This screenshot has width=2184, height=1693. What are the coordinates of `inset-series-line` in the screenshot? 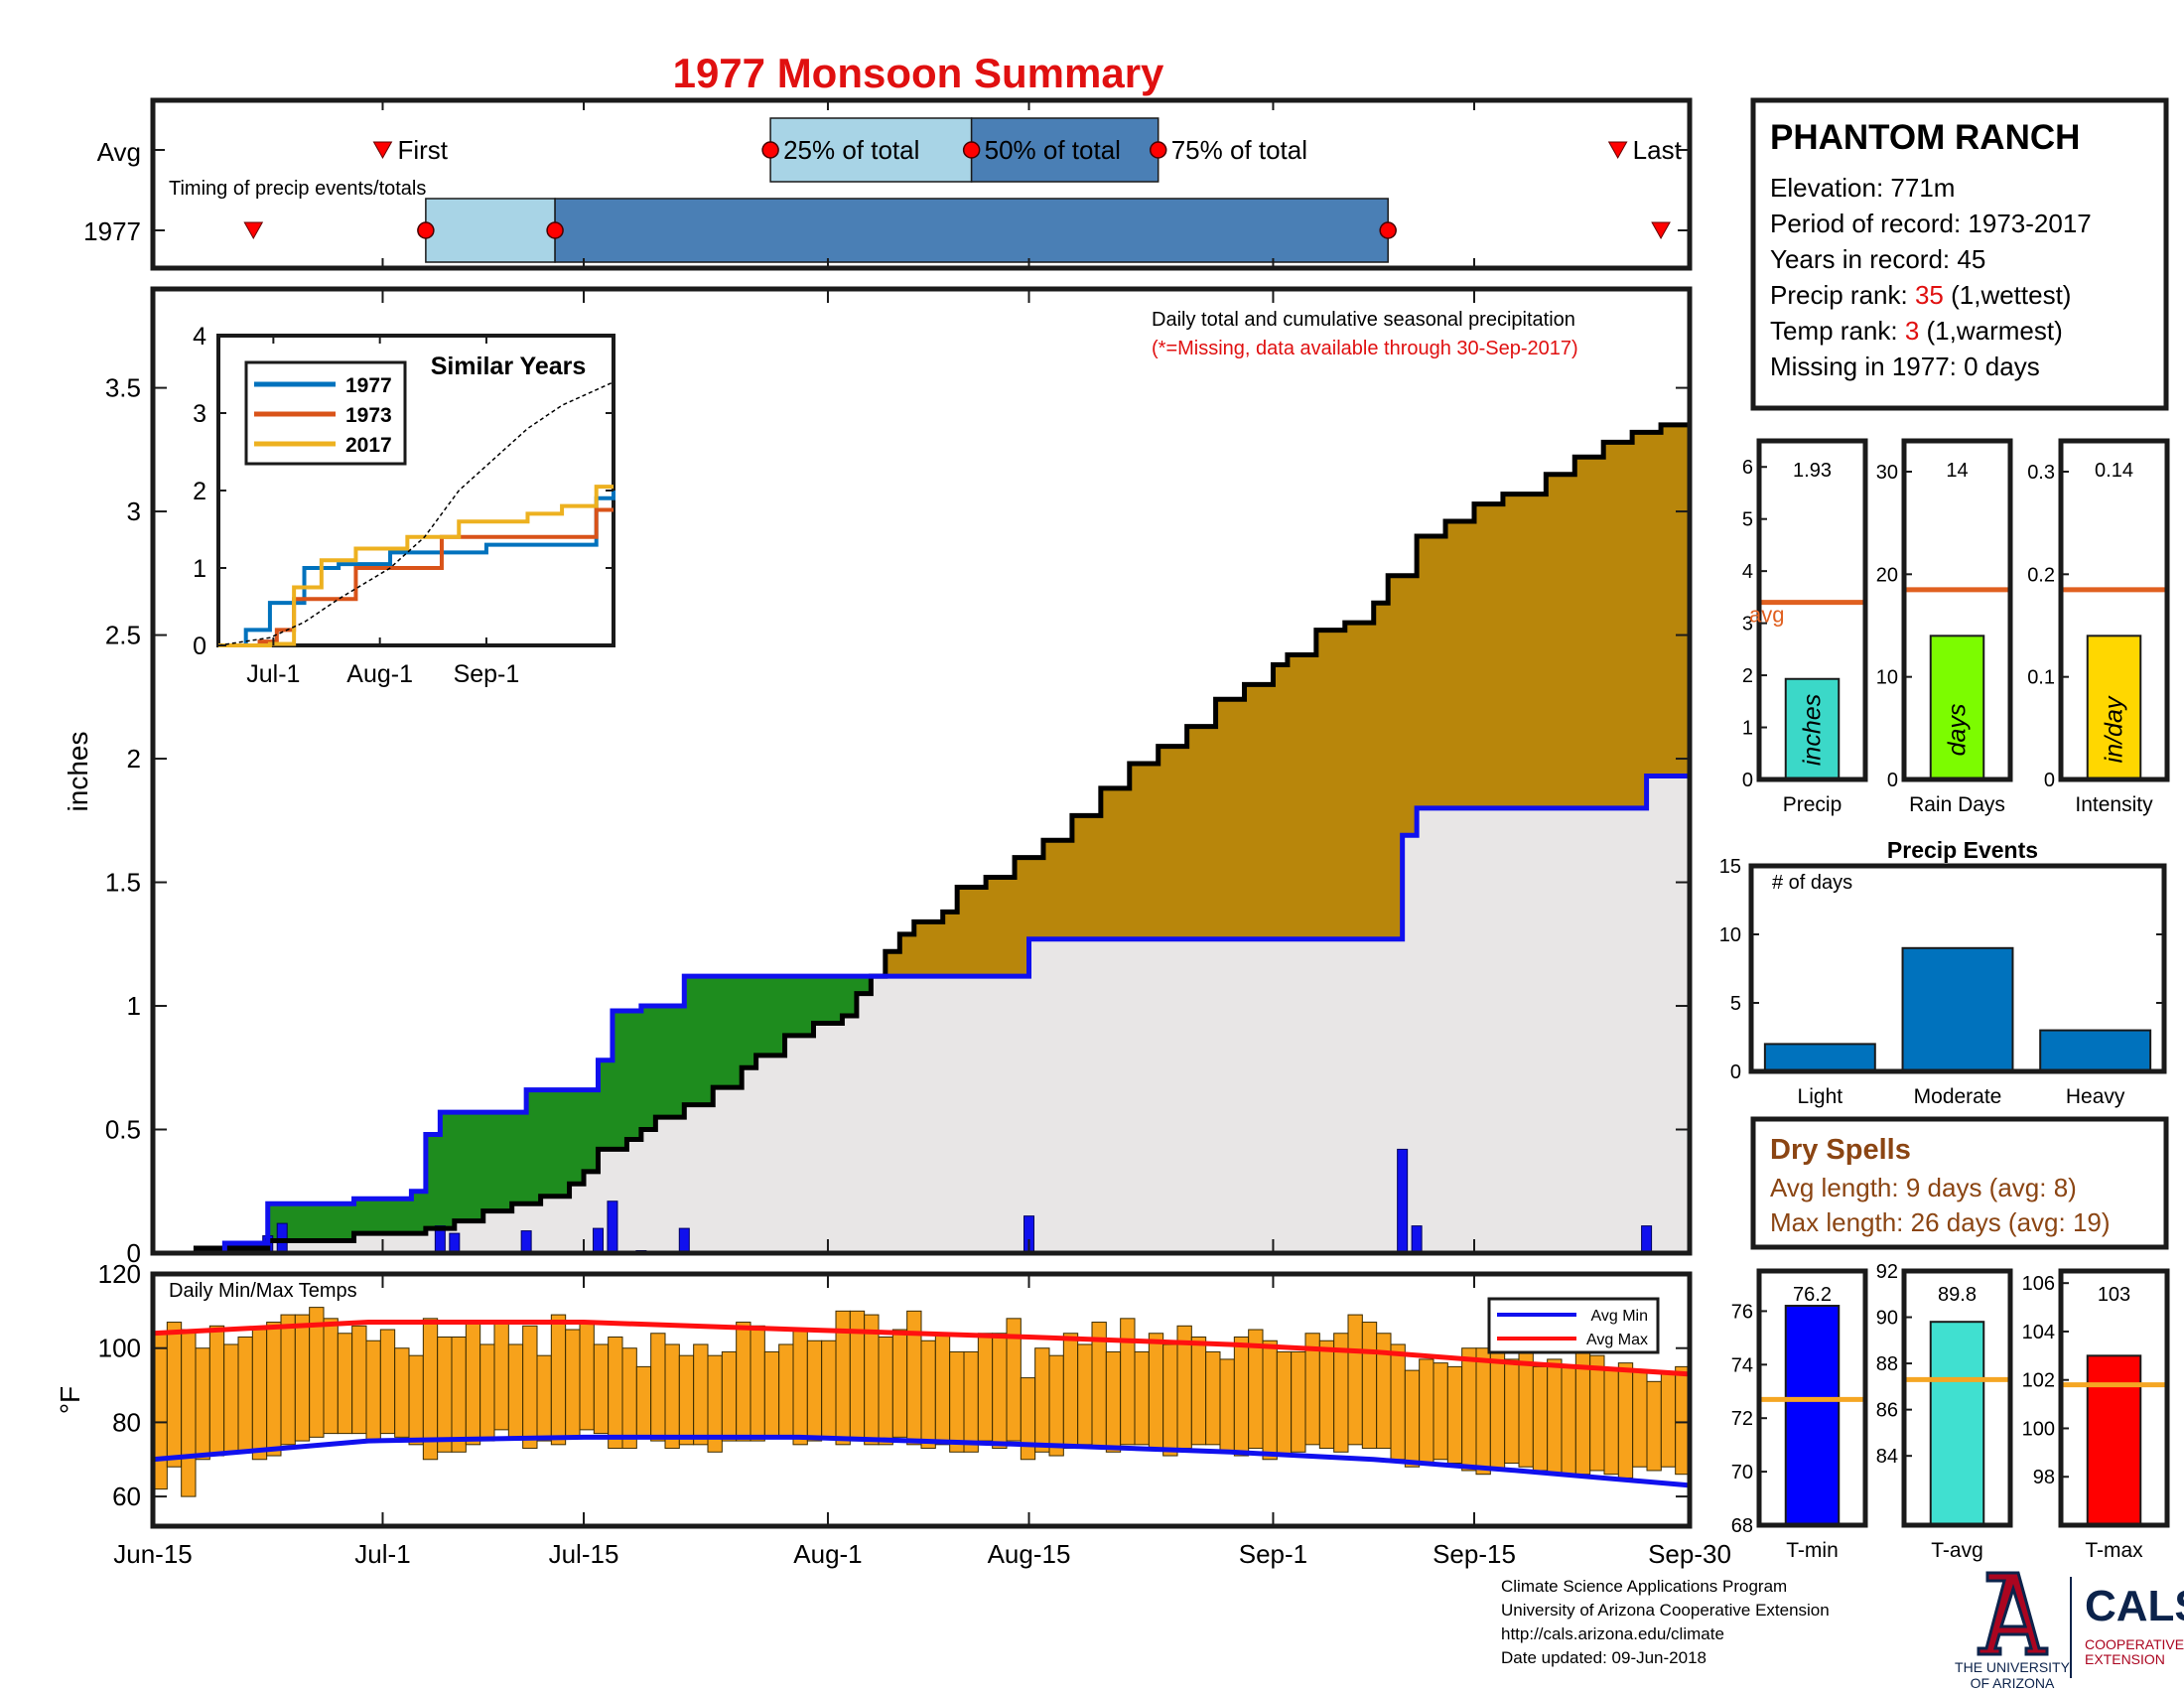 It's located at (416, 577).